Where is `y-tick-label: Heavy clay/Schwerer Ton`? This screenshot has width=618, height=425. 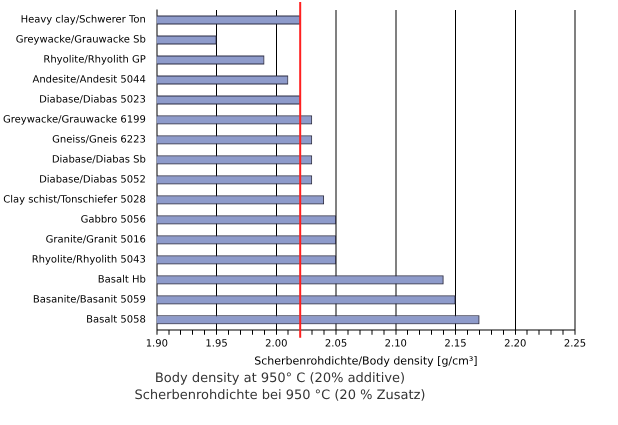
y-tick-label: Heavy clay/Schwerer Ton is located at coordinates (83, 20).